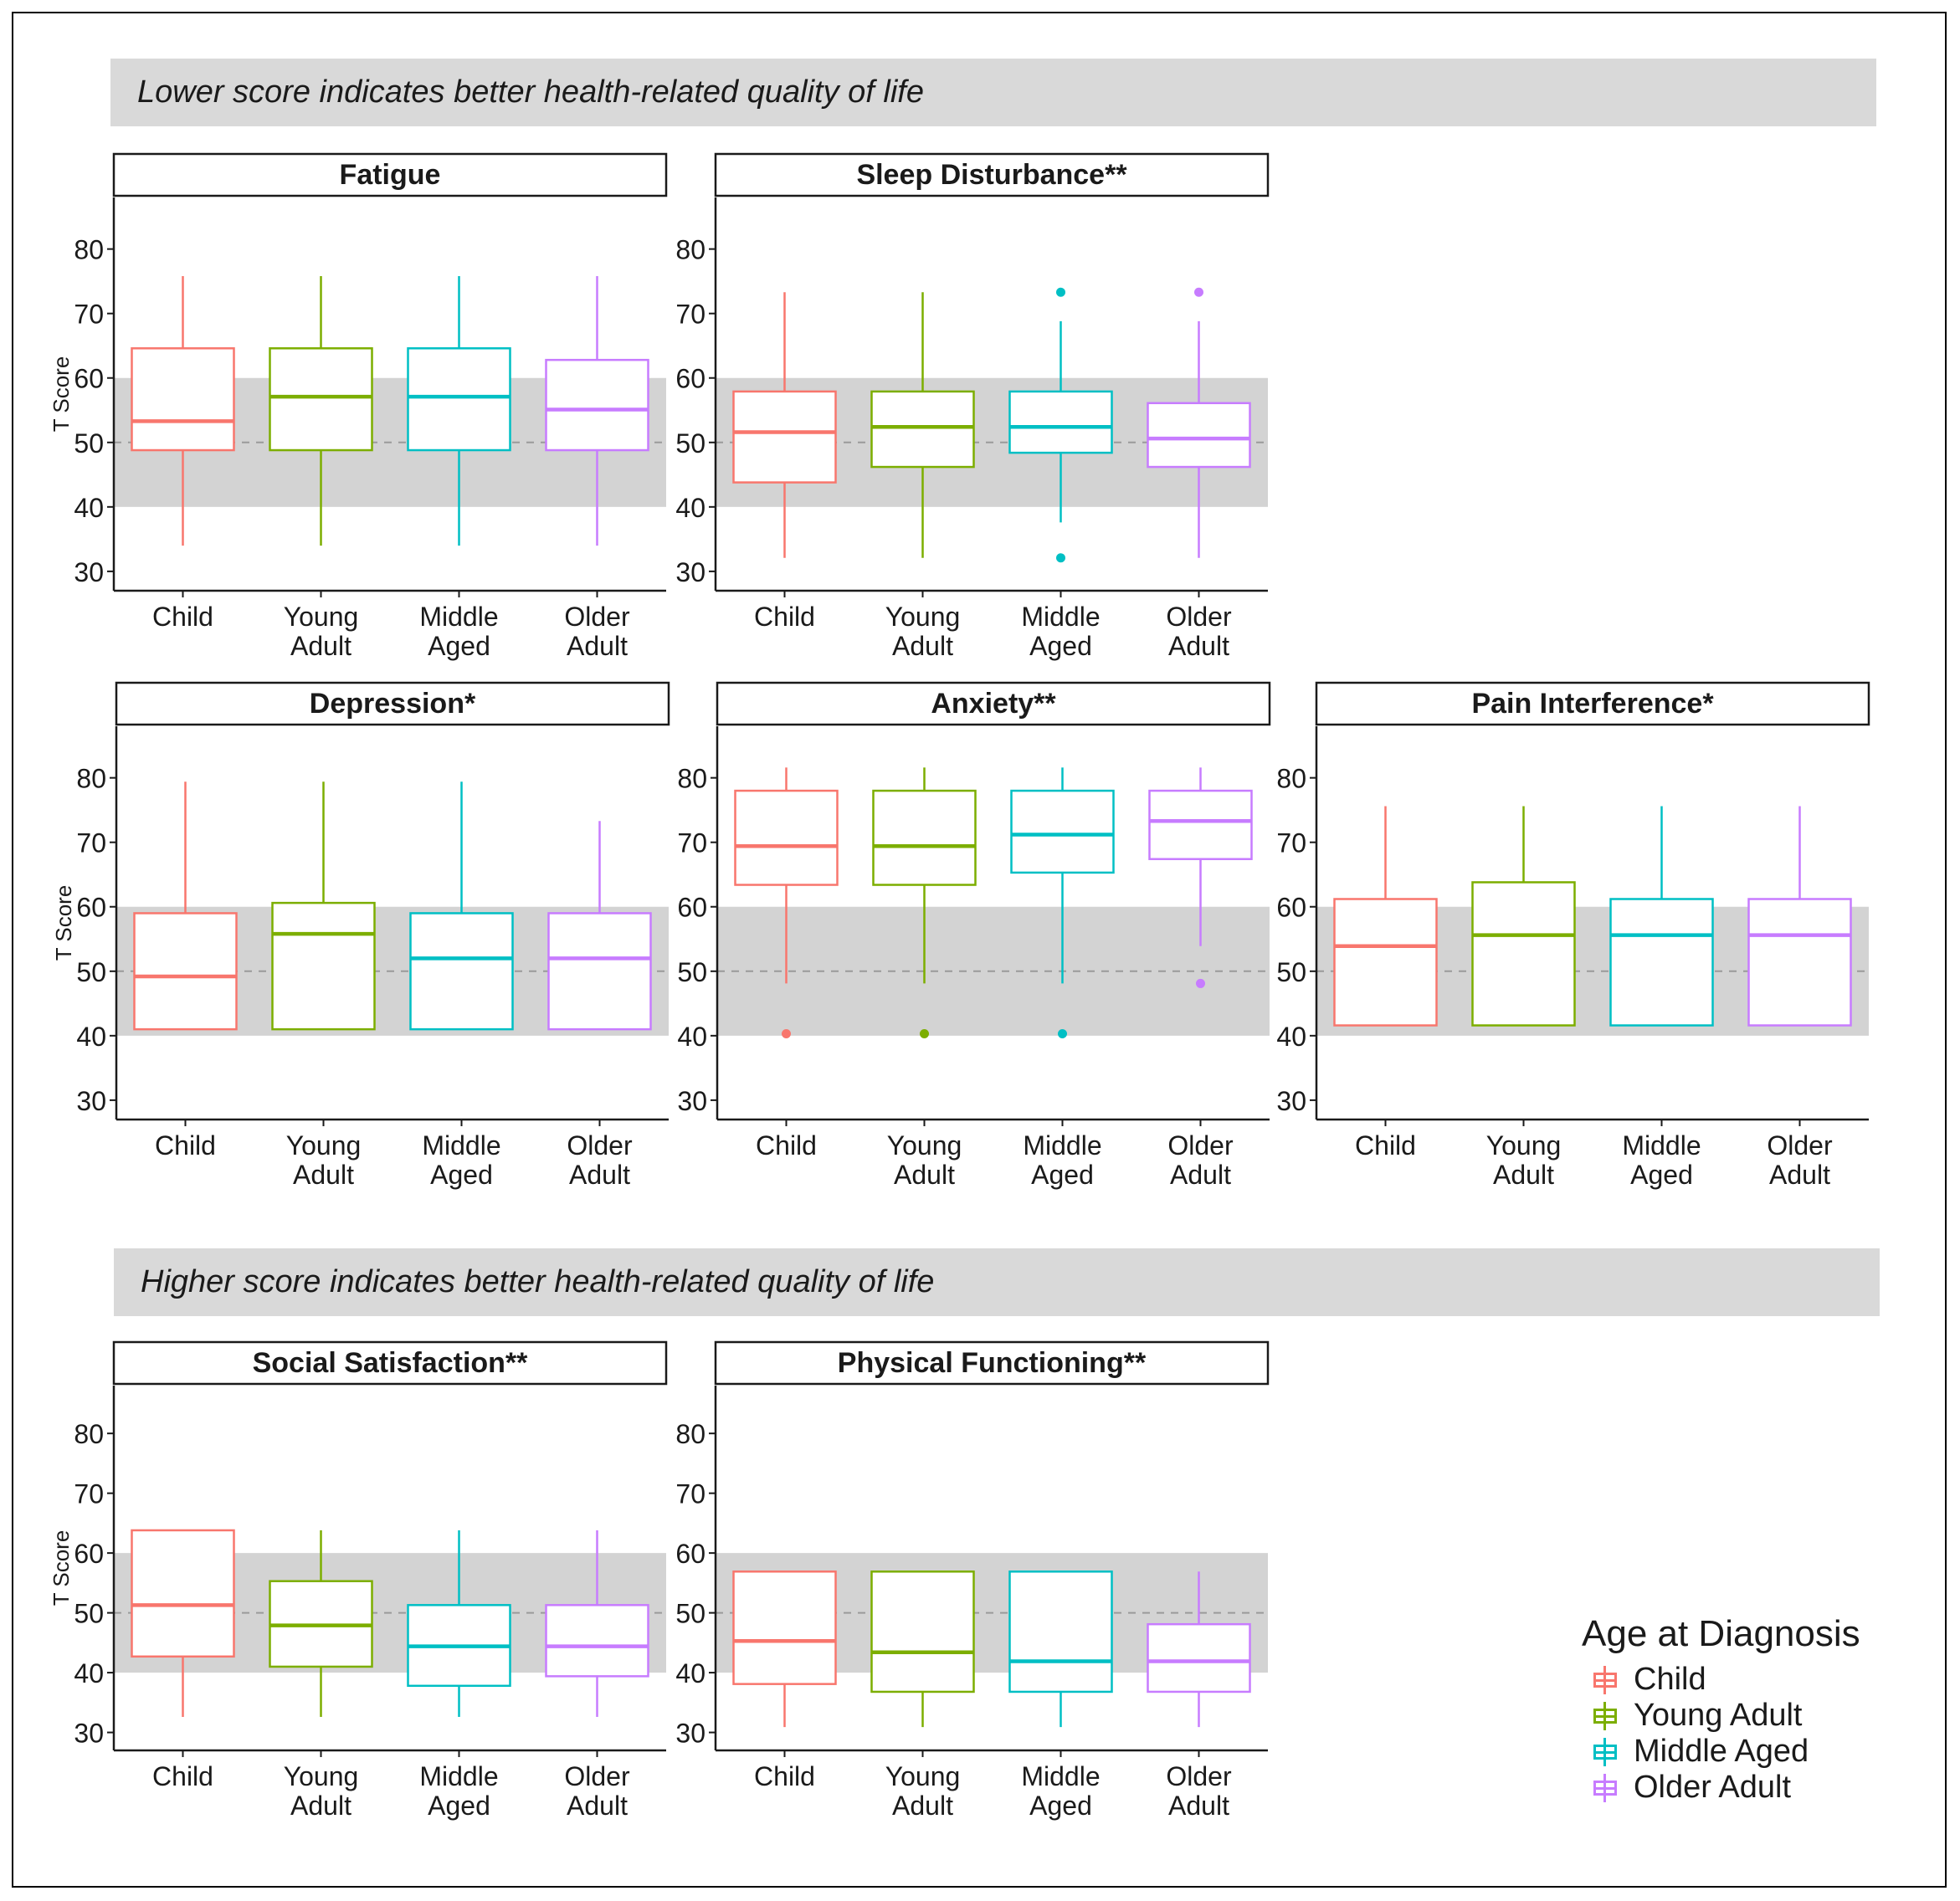  What do you see at coordinates (1592, 704) in the screenshot?
I see `panel-title: Pain Interference*` at bounding box center [1592, 704].